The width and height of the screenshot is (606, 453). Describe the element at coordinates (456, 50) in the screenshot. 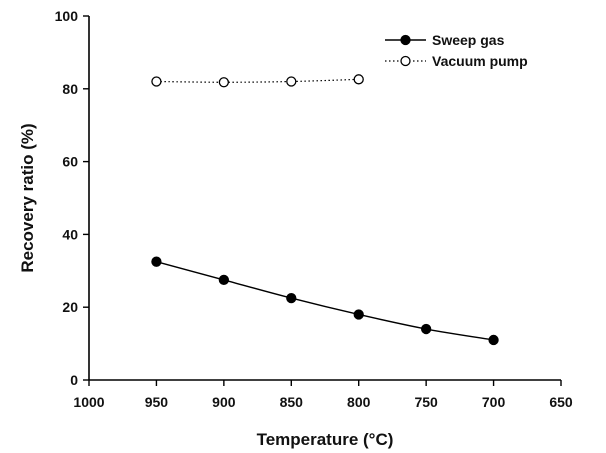

I see `legend: Sweep gas Vacuum pump` at that location.